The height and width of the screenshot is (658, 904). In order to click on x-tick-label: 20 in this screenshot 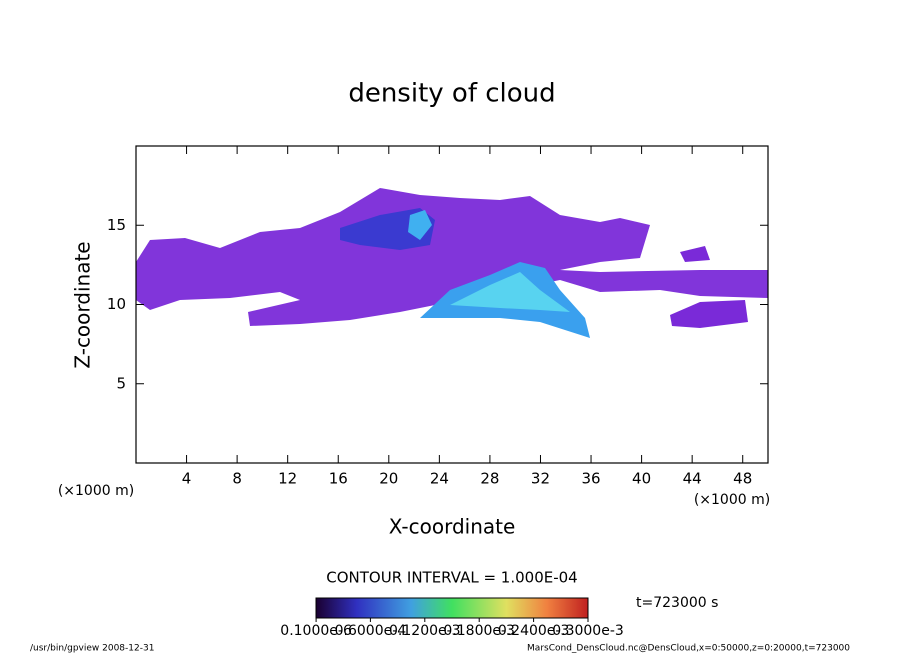, I will do `click(388, 479)`.